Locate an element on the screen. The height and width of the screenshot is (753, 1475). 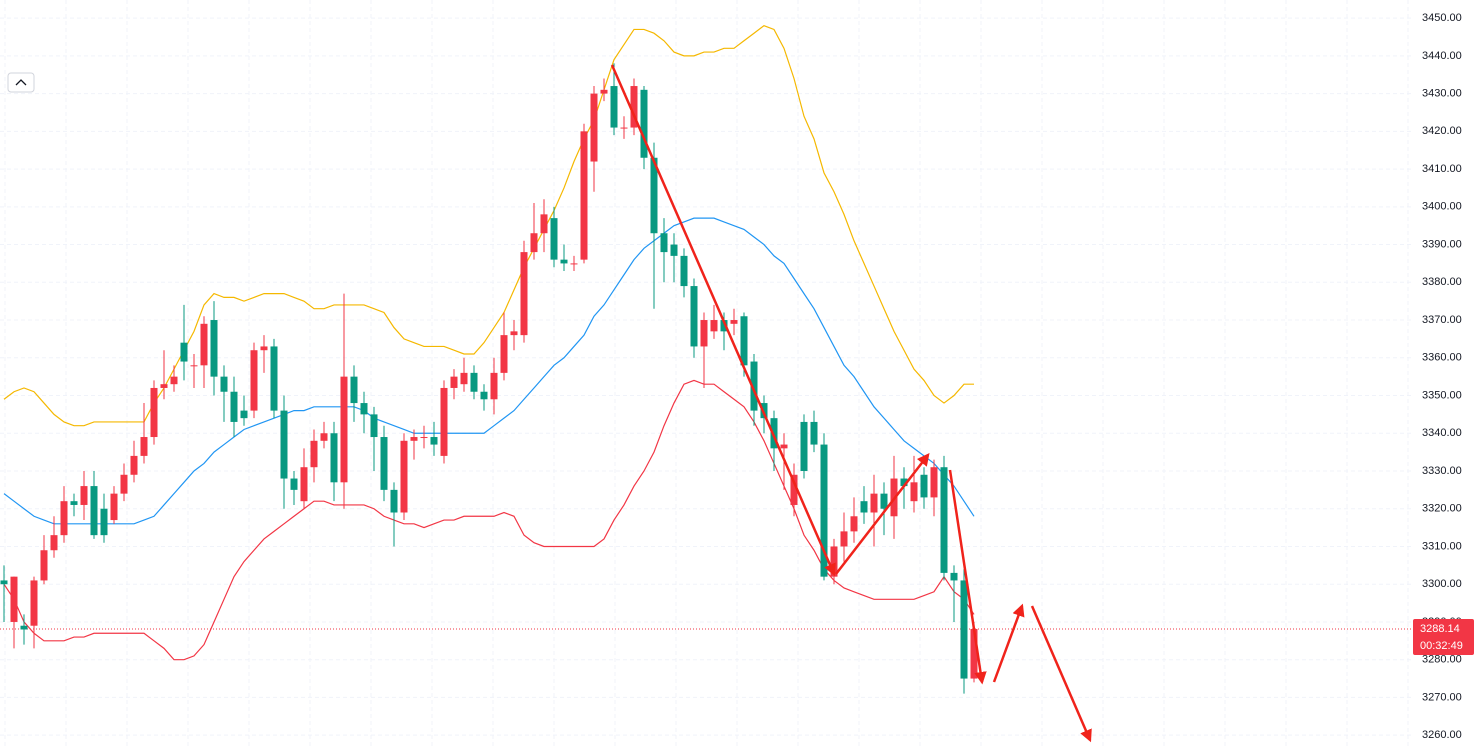
y-tick-label: 3310.00 is located at coordinates (1442, 546).